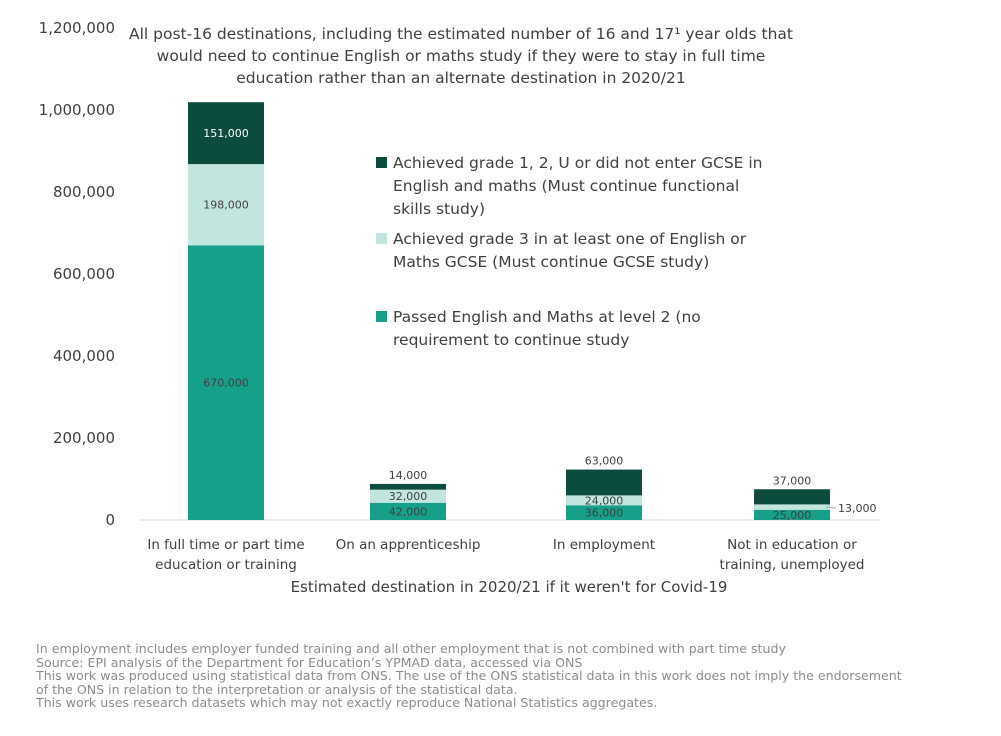  Describe the element at coordinates (547, 317) in the screenshot. I see `legend-label: Passed English and Maths at level 2 (no` at that location.